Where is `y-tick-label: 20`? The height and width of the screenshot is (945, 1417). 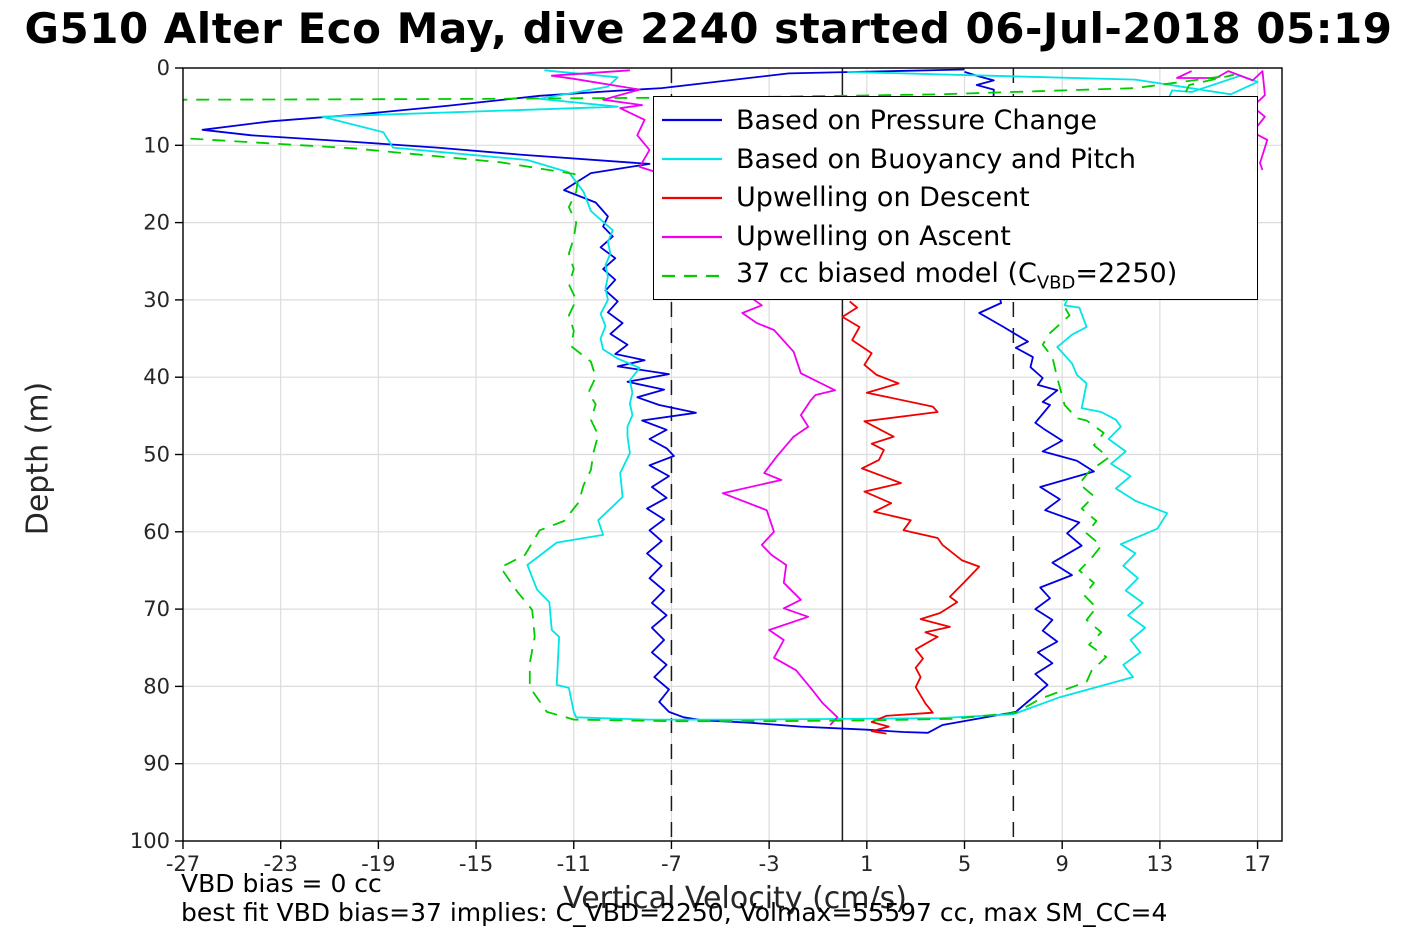
y-tick-label: 20 is located at coordinates (156, 223).